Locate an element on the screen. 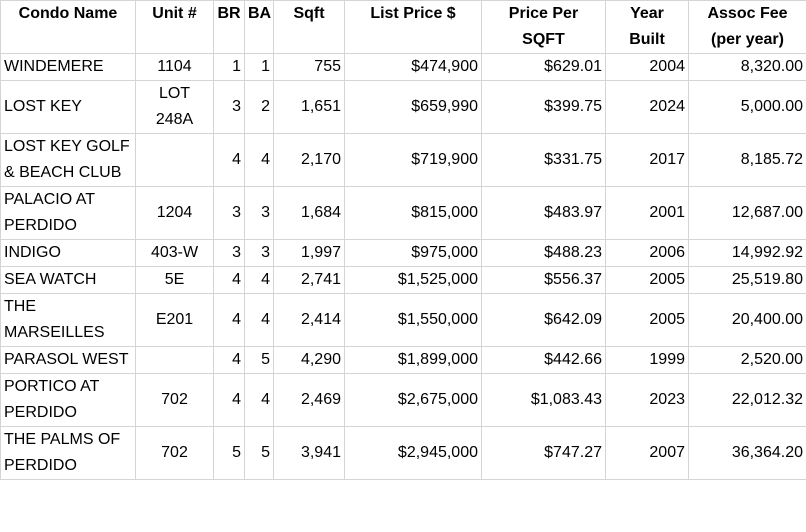 The image size is (806, 532). table-cell: $442.66 is located at coordinates (543, 360).